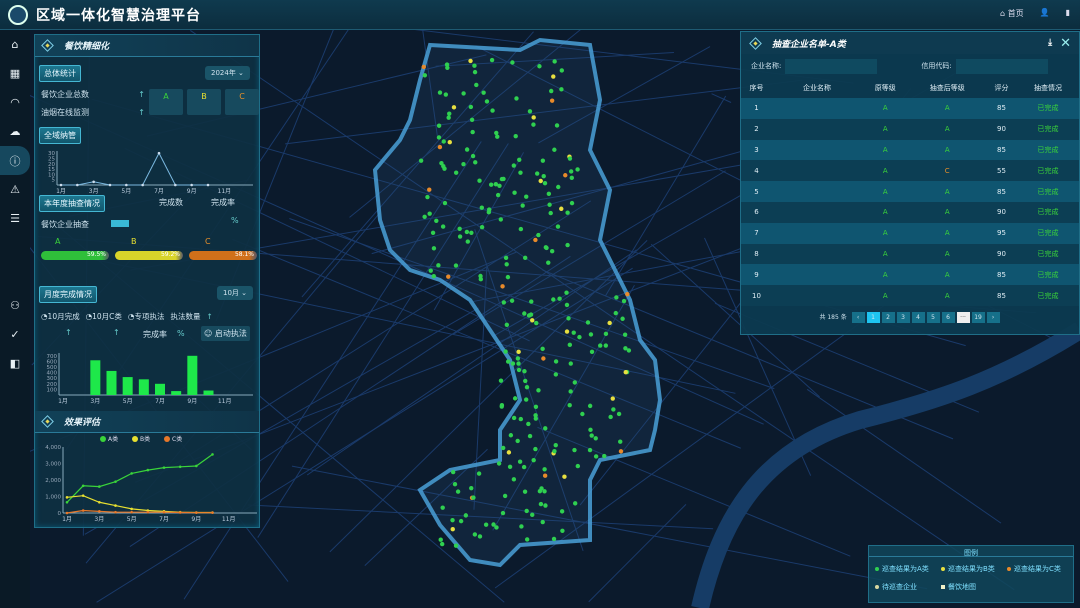 This screenshot has width=1080, height=608. I want to click on warning-icon: ⚠, so click(15, 189).